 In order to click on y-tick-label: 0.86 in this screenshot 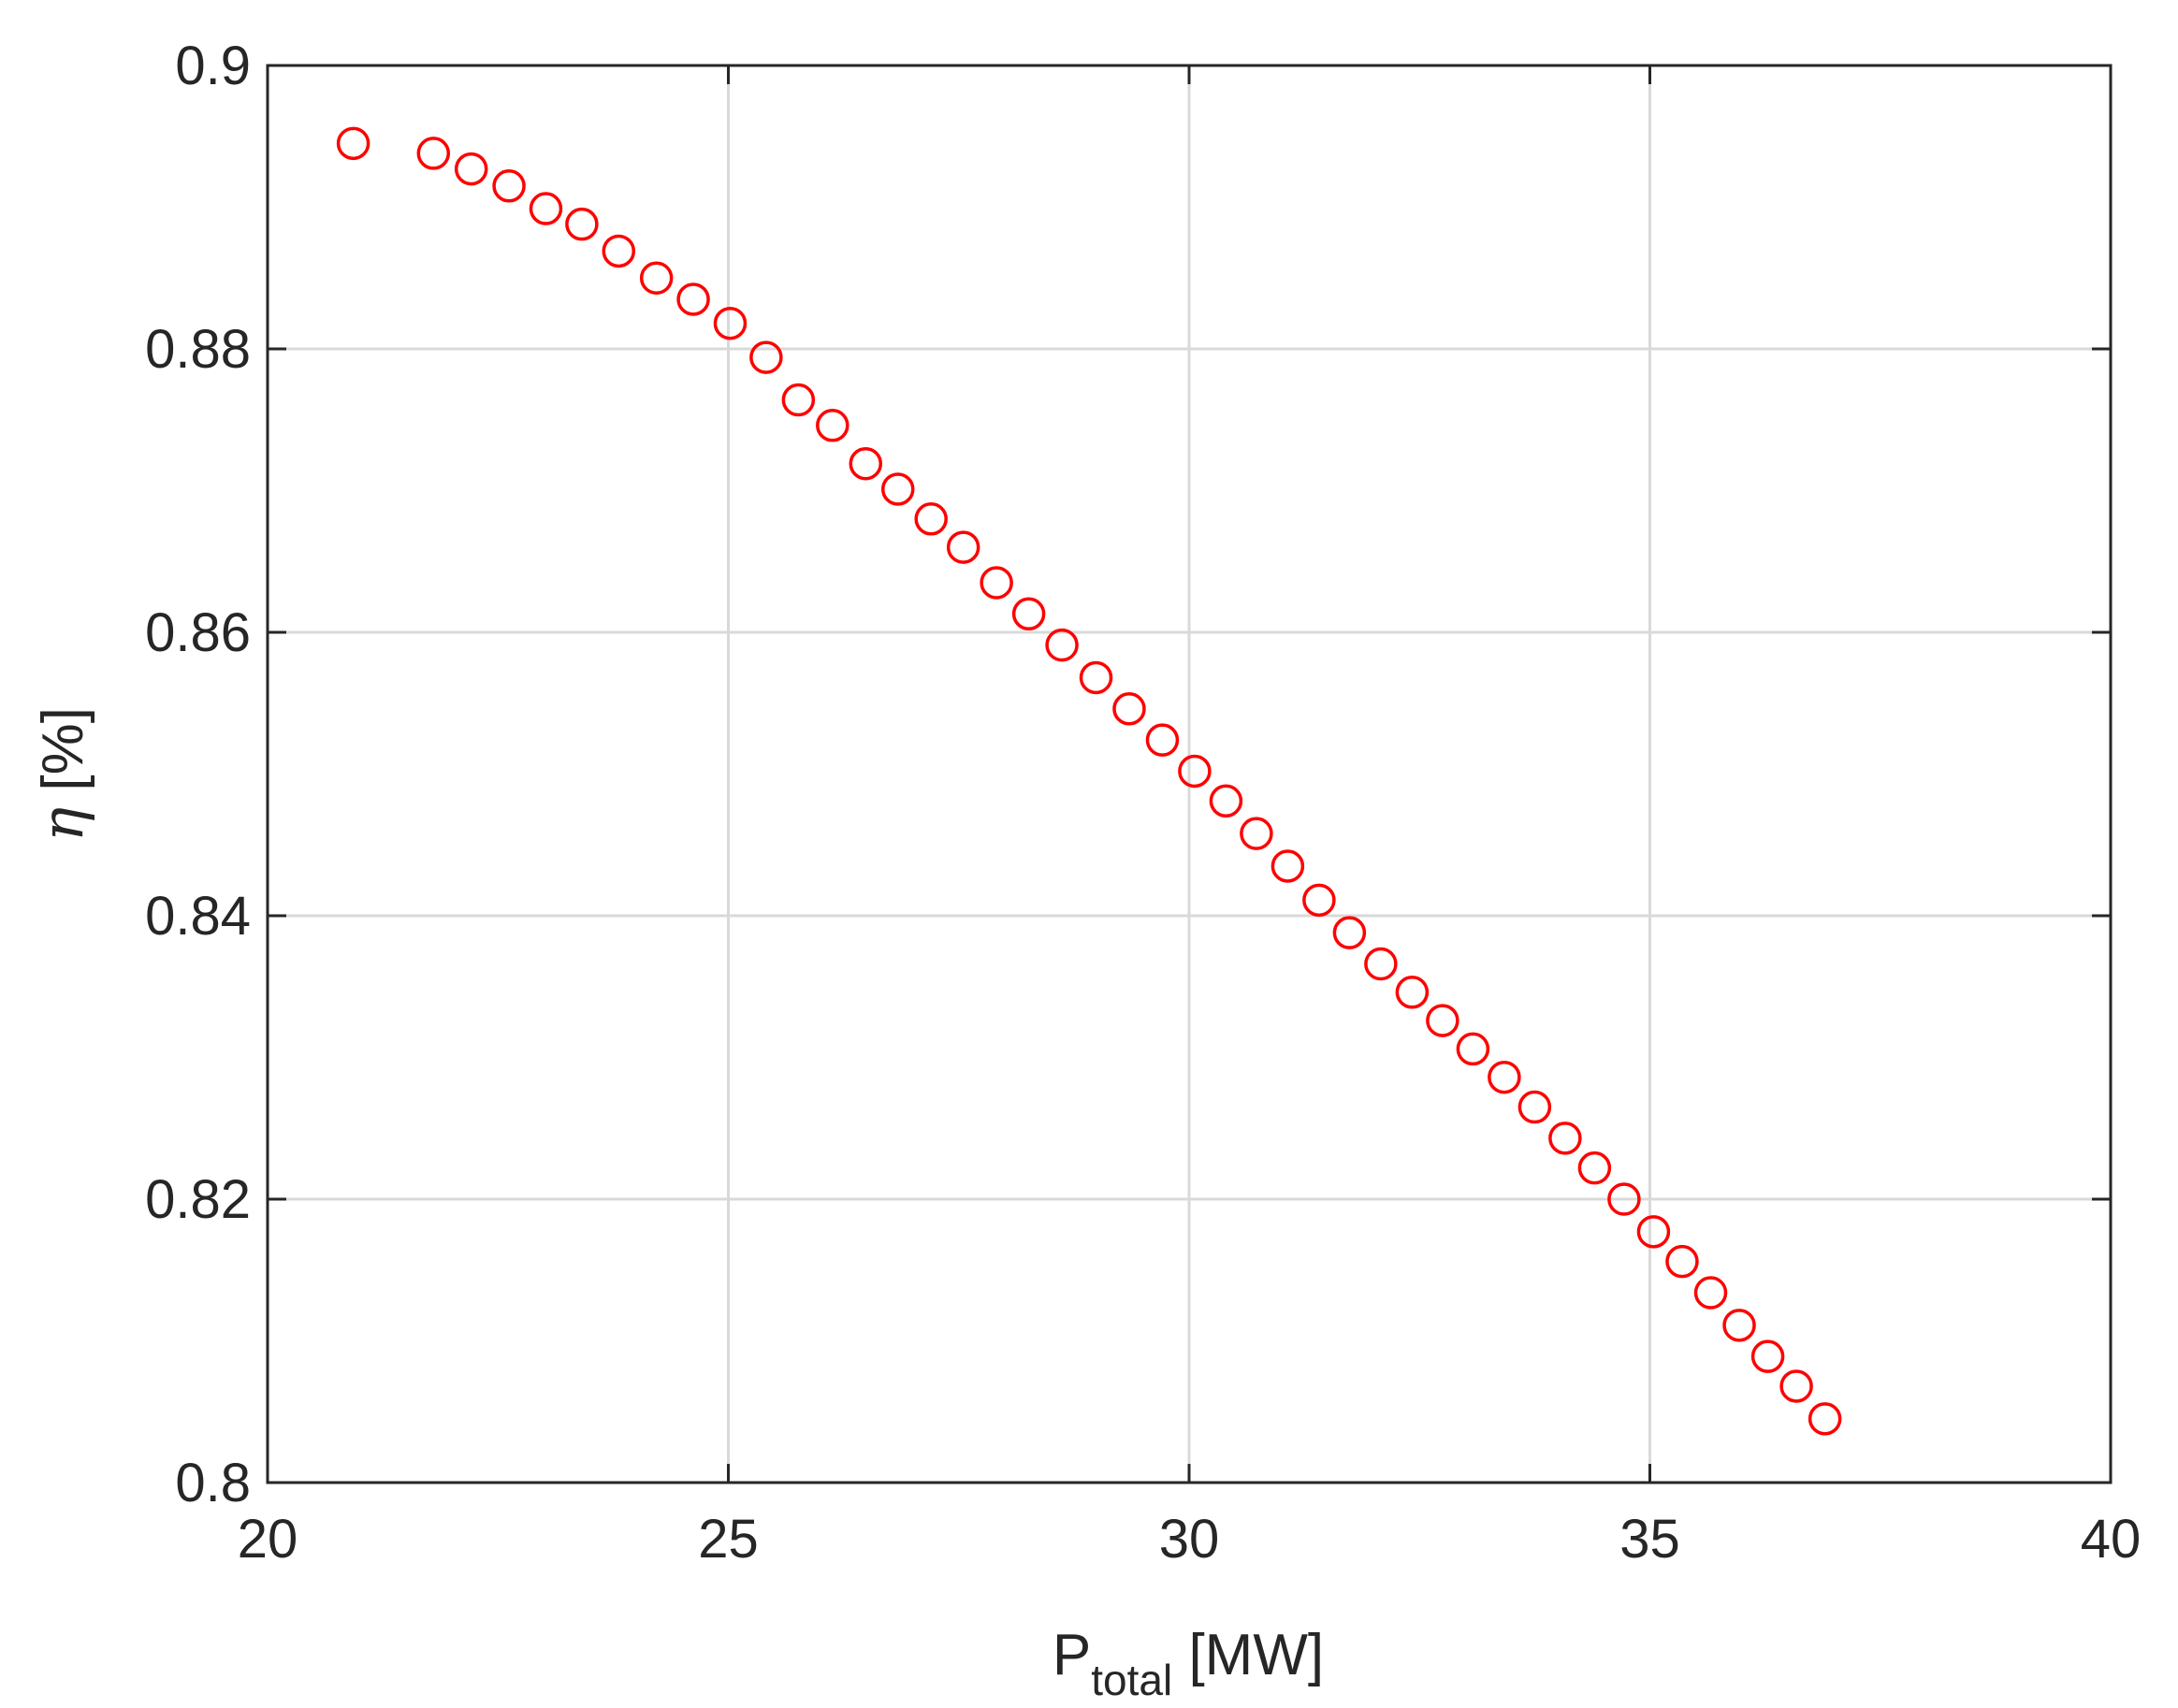, I will do `click(198, 632)`.